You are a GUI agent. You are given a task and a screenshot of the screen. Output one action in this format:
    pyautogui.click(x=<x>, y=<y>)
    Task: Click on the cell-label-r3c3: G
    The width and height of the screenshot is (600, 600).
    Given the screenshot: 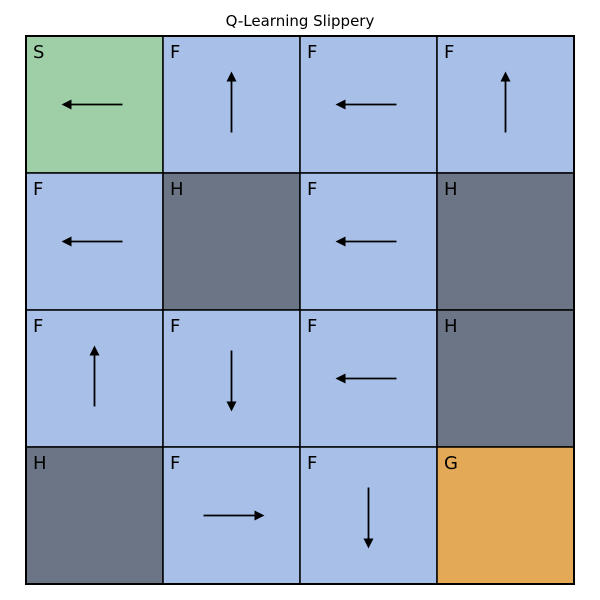 What is the action you would take?
    pyautogui.click(x=451, y=463)
    